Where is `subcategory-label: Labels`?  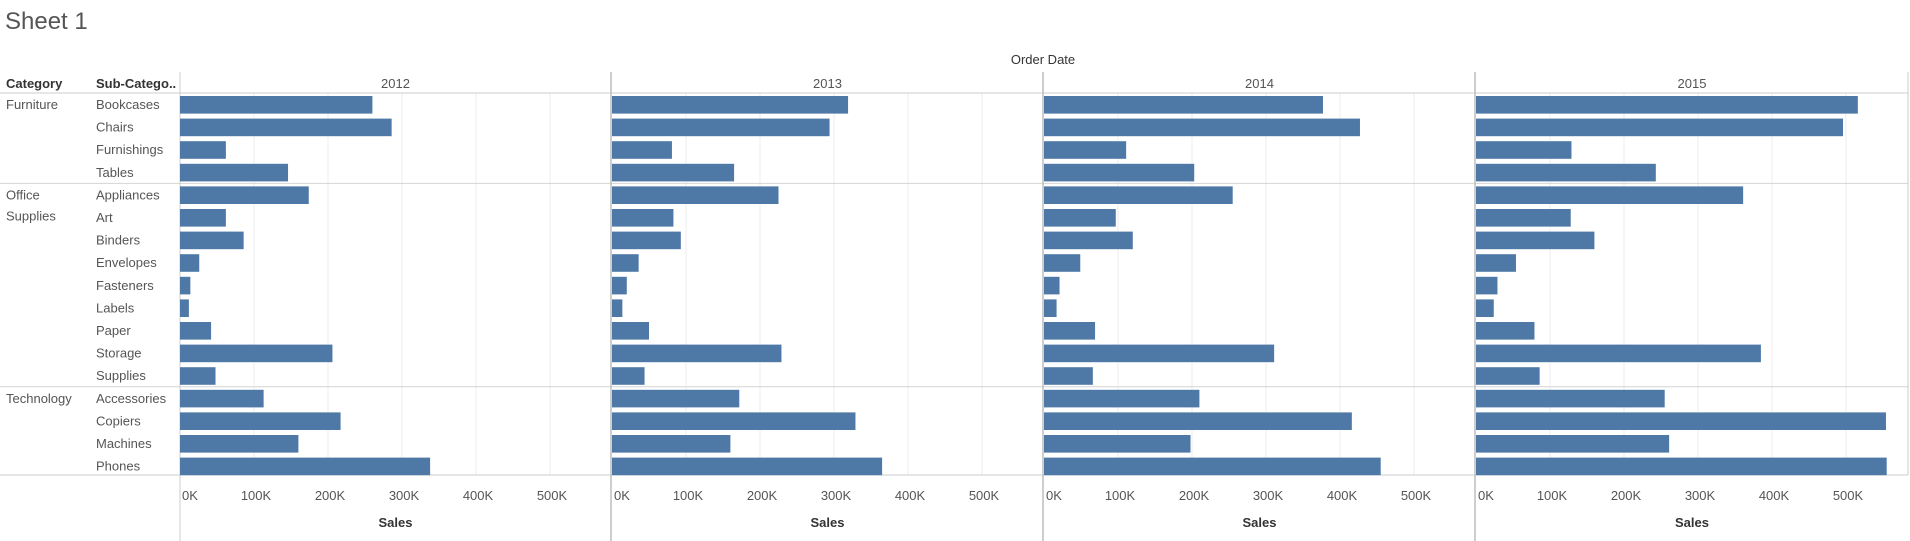
subcategory-label: Labels is located at coordinates (115, 307).